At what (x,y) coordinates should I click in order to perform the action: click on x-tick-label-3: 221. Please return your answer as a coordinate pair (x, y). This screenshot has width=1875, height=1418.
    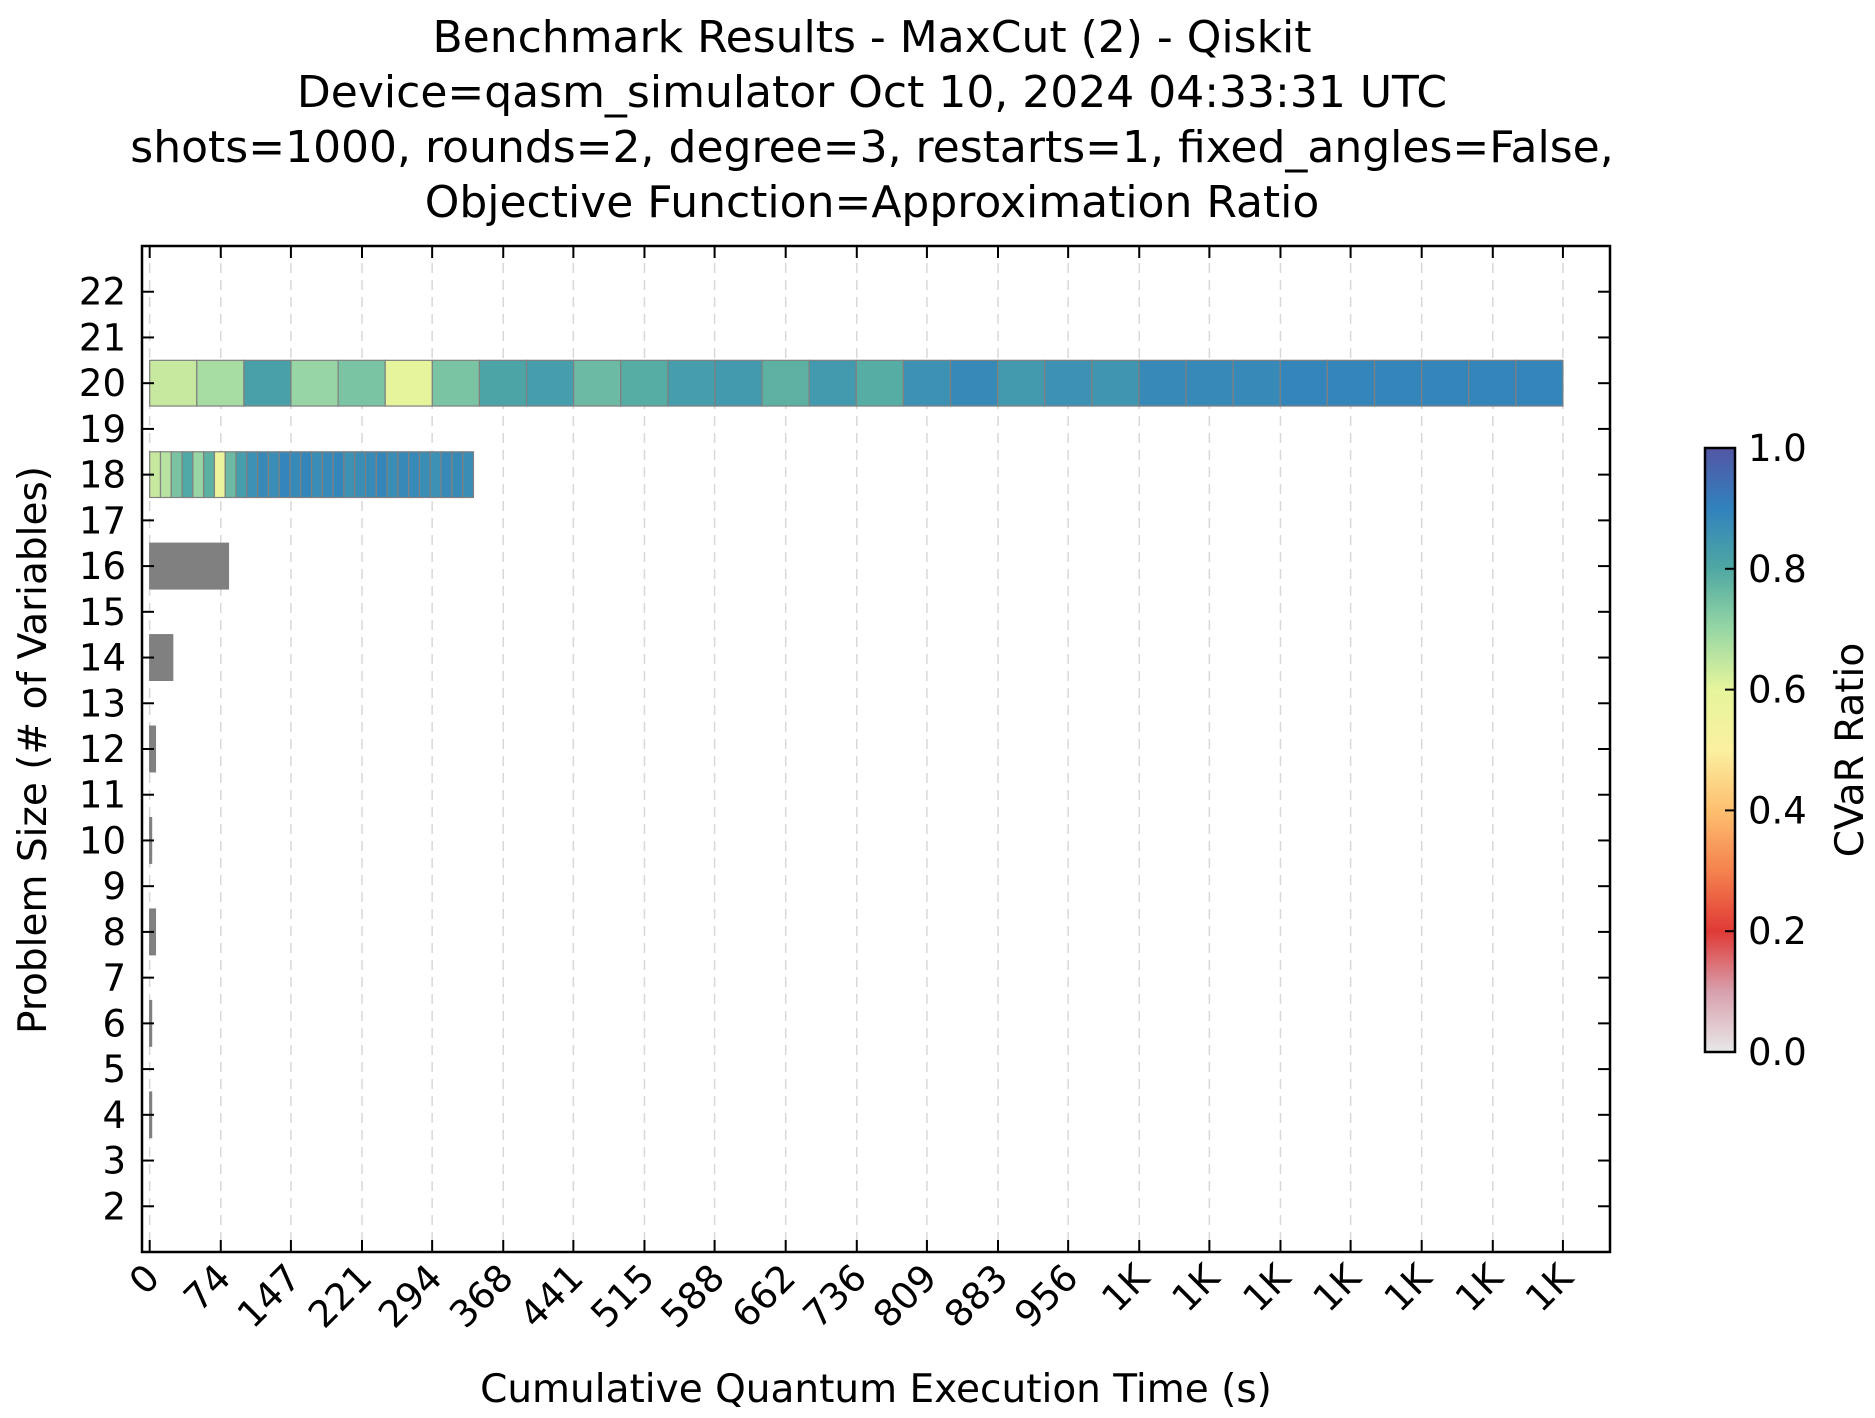
    Looking at the image, I should click on (340, 1296).